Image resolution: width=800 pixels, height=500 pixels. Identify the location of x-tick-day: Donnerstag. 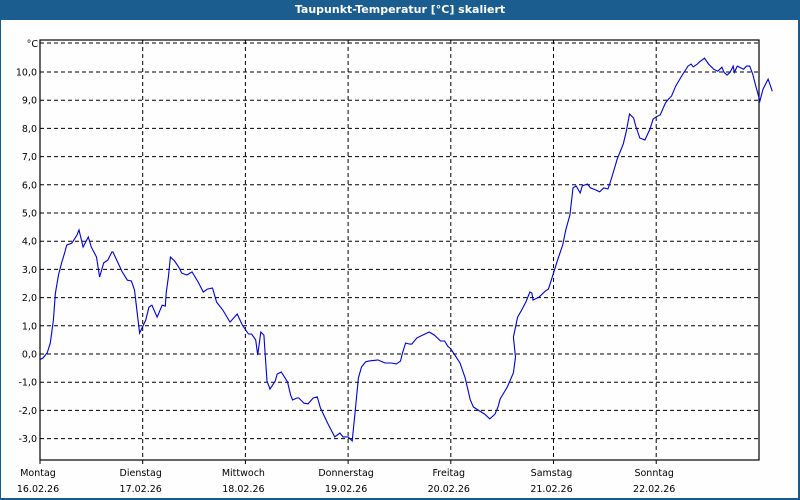
(345, 473).